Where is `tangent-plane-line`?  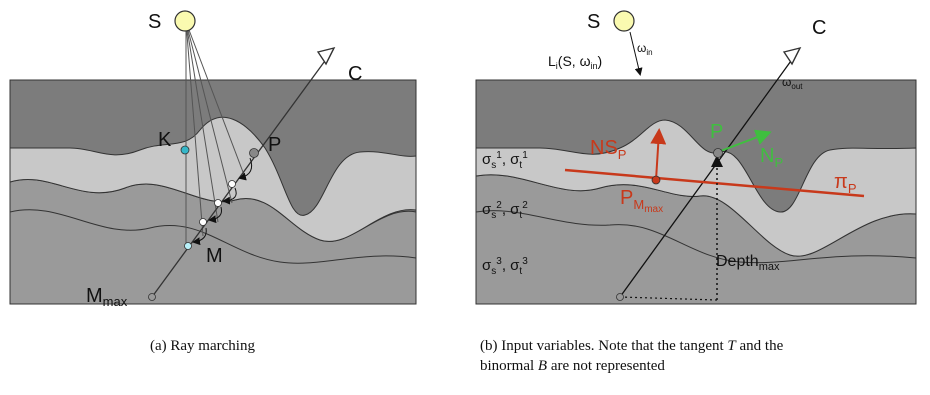 tangent-plane-line is located at coordinates (714, 183).